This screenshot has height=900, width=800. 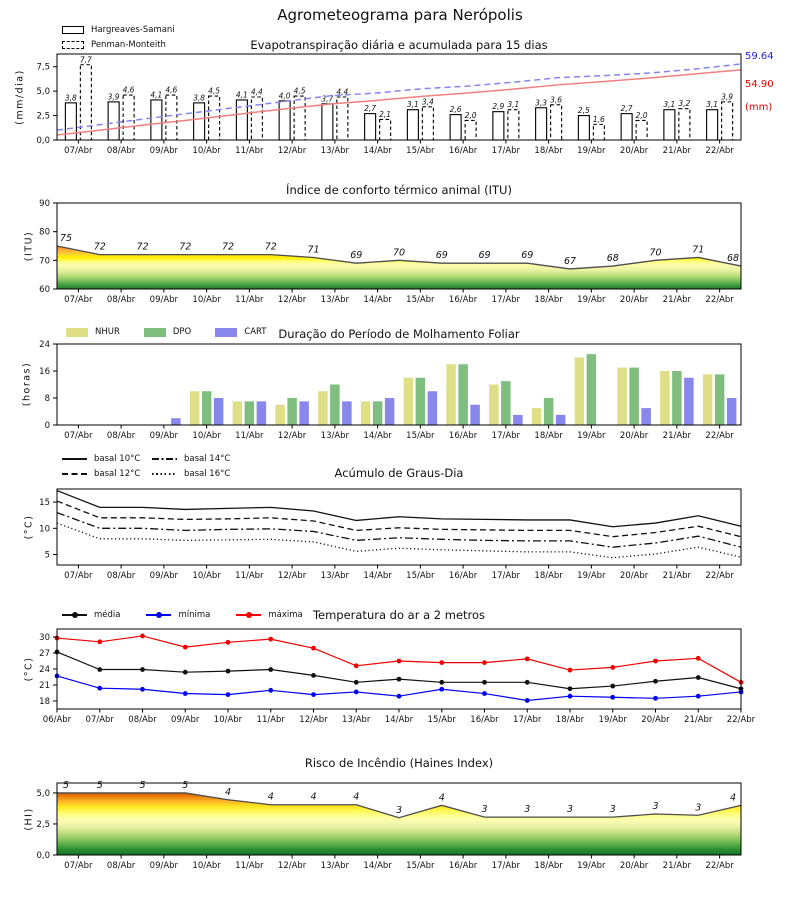 What do you see at coordinates (44, 702) in the screenshot?
I see `svg-text: 18` at bounding box center [44, 702].